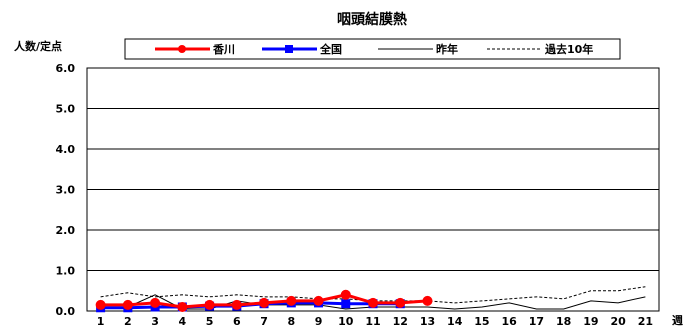 Image resolution: width=686 pixels, height=327 pixels. I want to click on y-tick-label: 5.0, so click(66, 109).